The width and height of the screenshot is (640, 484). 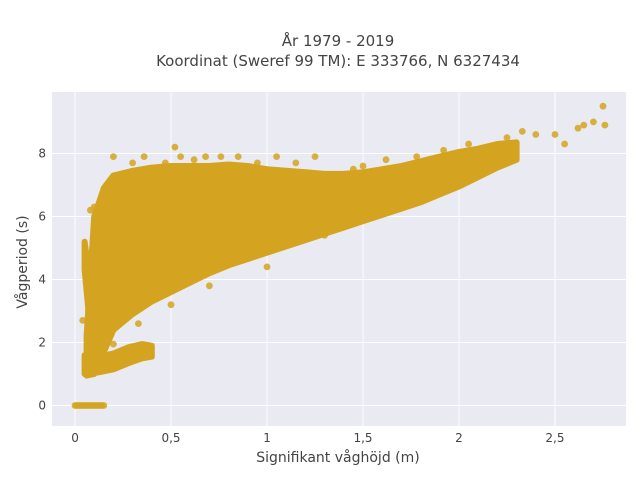 I want to click on y-axis-ticks: 0 2 4 6 8, so click(x=42, y=279).